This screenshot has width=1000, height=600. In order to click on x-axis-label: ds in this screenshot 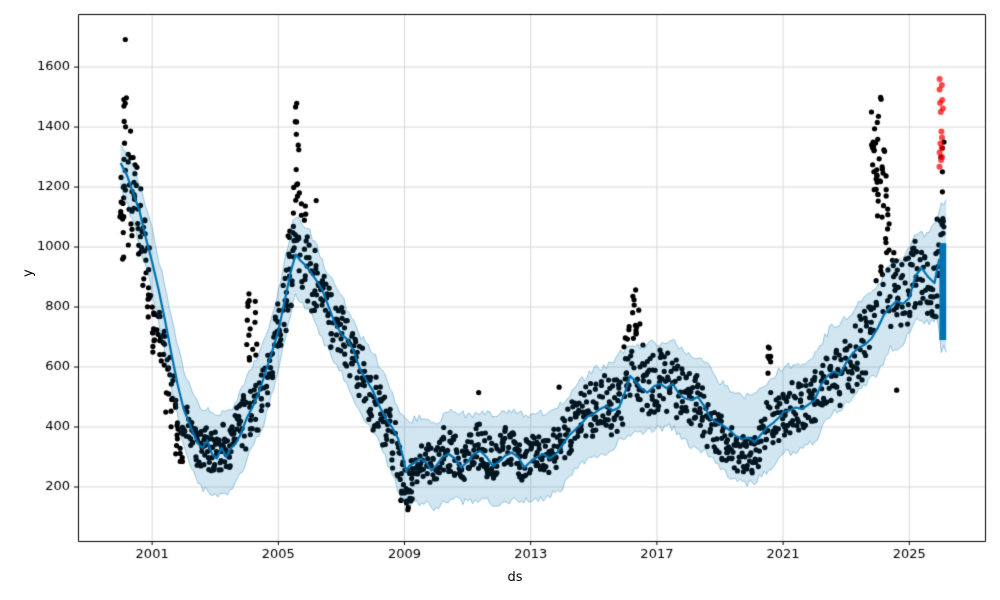, I will do `click(515, 577)`.